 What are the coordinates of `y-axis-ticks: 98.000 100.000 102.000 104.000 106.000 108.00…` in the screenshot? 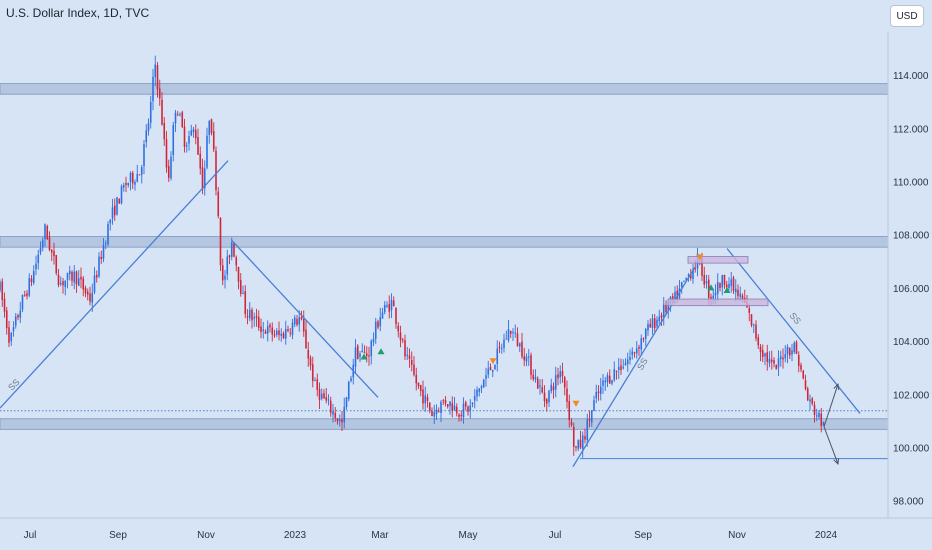 It's located at (911, 289).